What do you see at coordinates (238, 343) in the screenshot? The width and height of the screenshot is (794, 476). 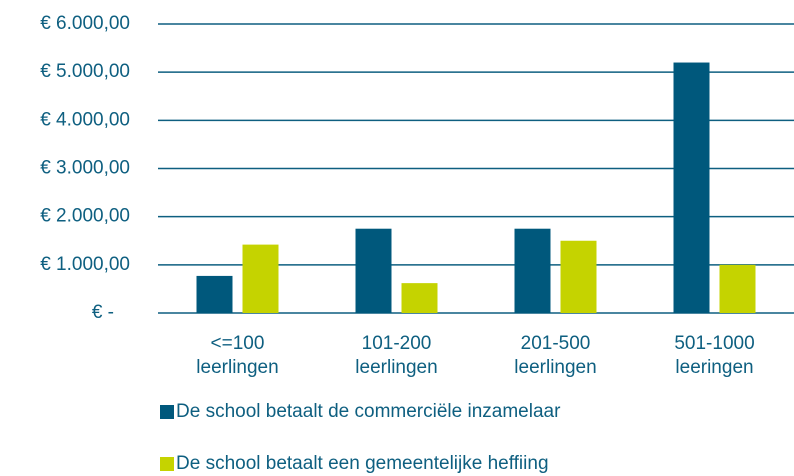 I see `x-tick-label: <=100` at bounding box center [238, 343].